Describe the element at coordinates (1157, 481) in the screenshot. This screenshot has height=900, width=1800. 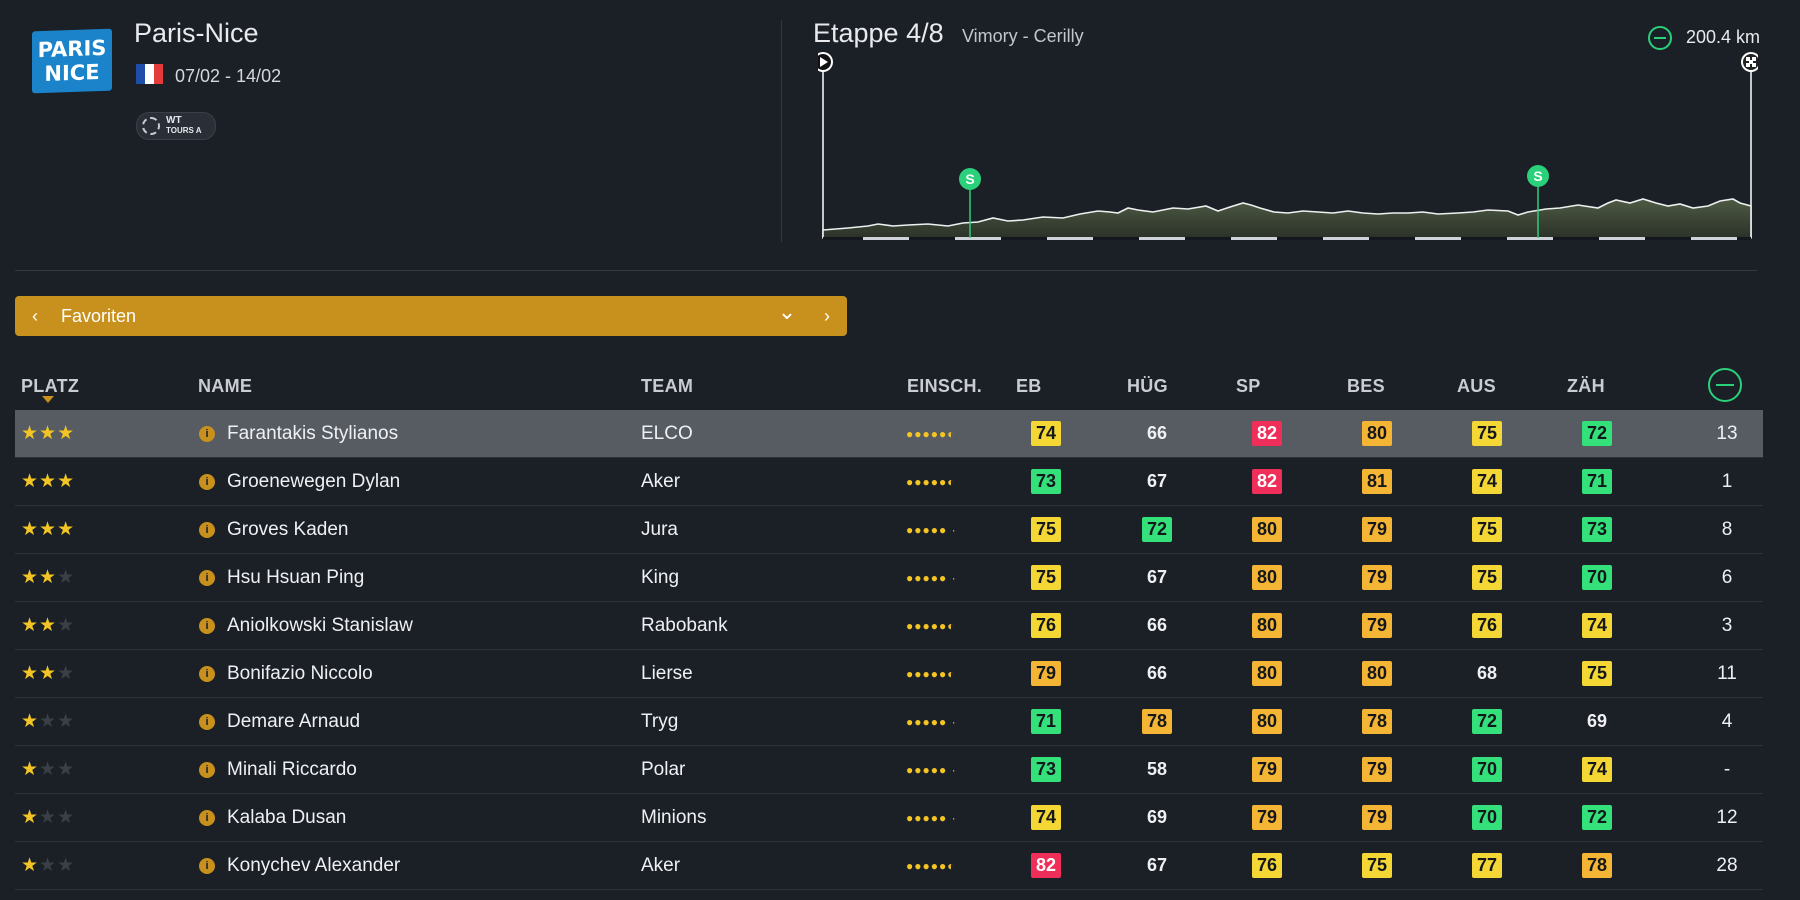
I see `stat-hug: 67` at that location.